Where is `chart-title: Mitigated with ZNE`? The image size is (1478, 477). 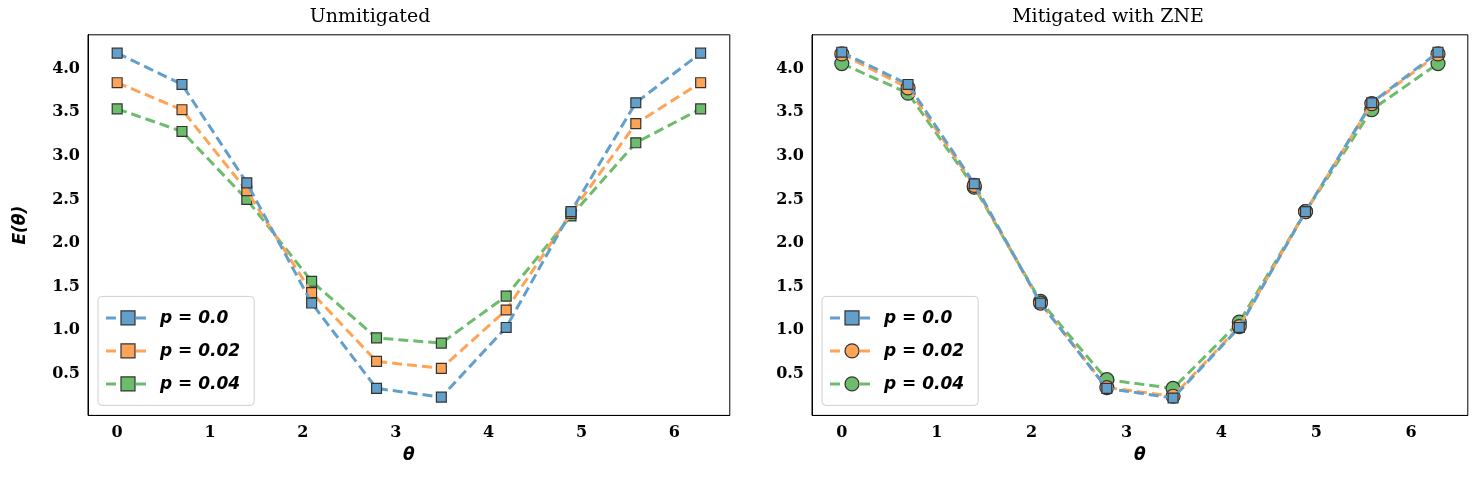
chart-title: Mitigated with ZNE is located at coordinates (1108, 15).